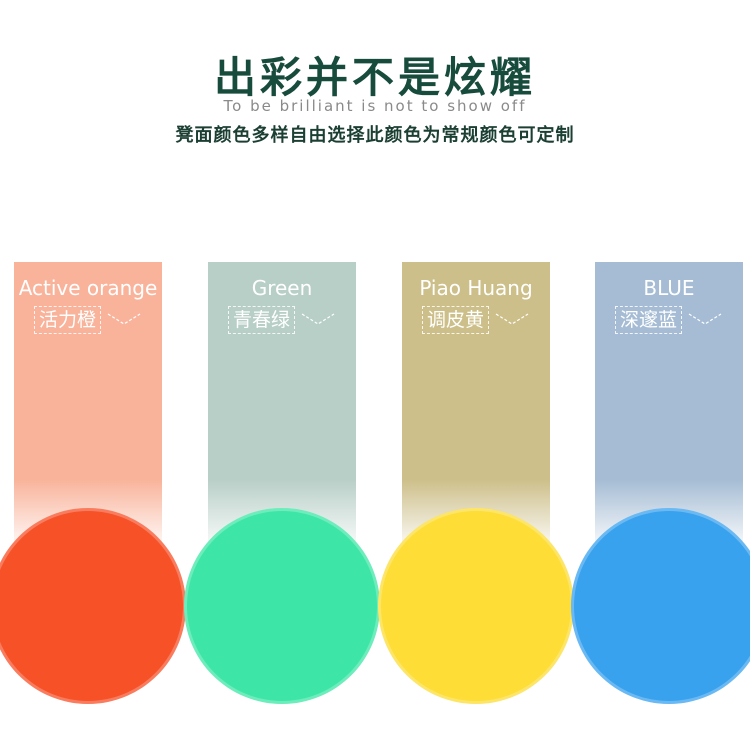 The width and height of the screenshot is (750, 750). I want to click on color-name-en: Piao Huang, so click(476, 288).